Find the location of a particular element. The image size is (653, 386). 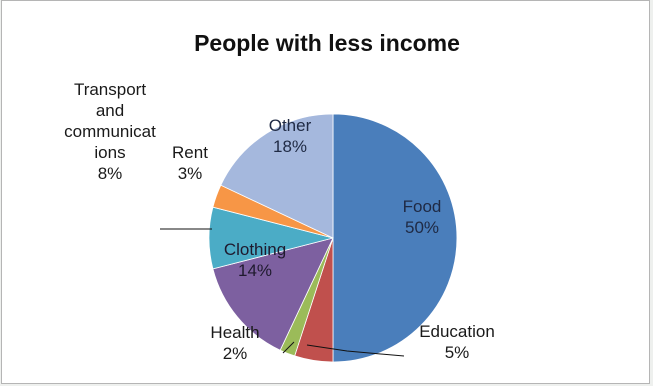

data-label-line: Rent is located at coordinates (190, 152).